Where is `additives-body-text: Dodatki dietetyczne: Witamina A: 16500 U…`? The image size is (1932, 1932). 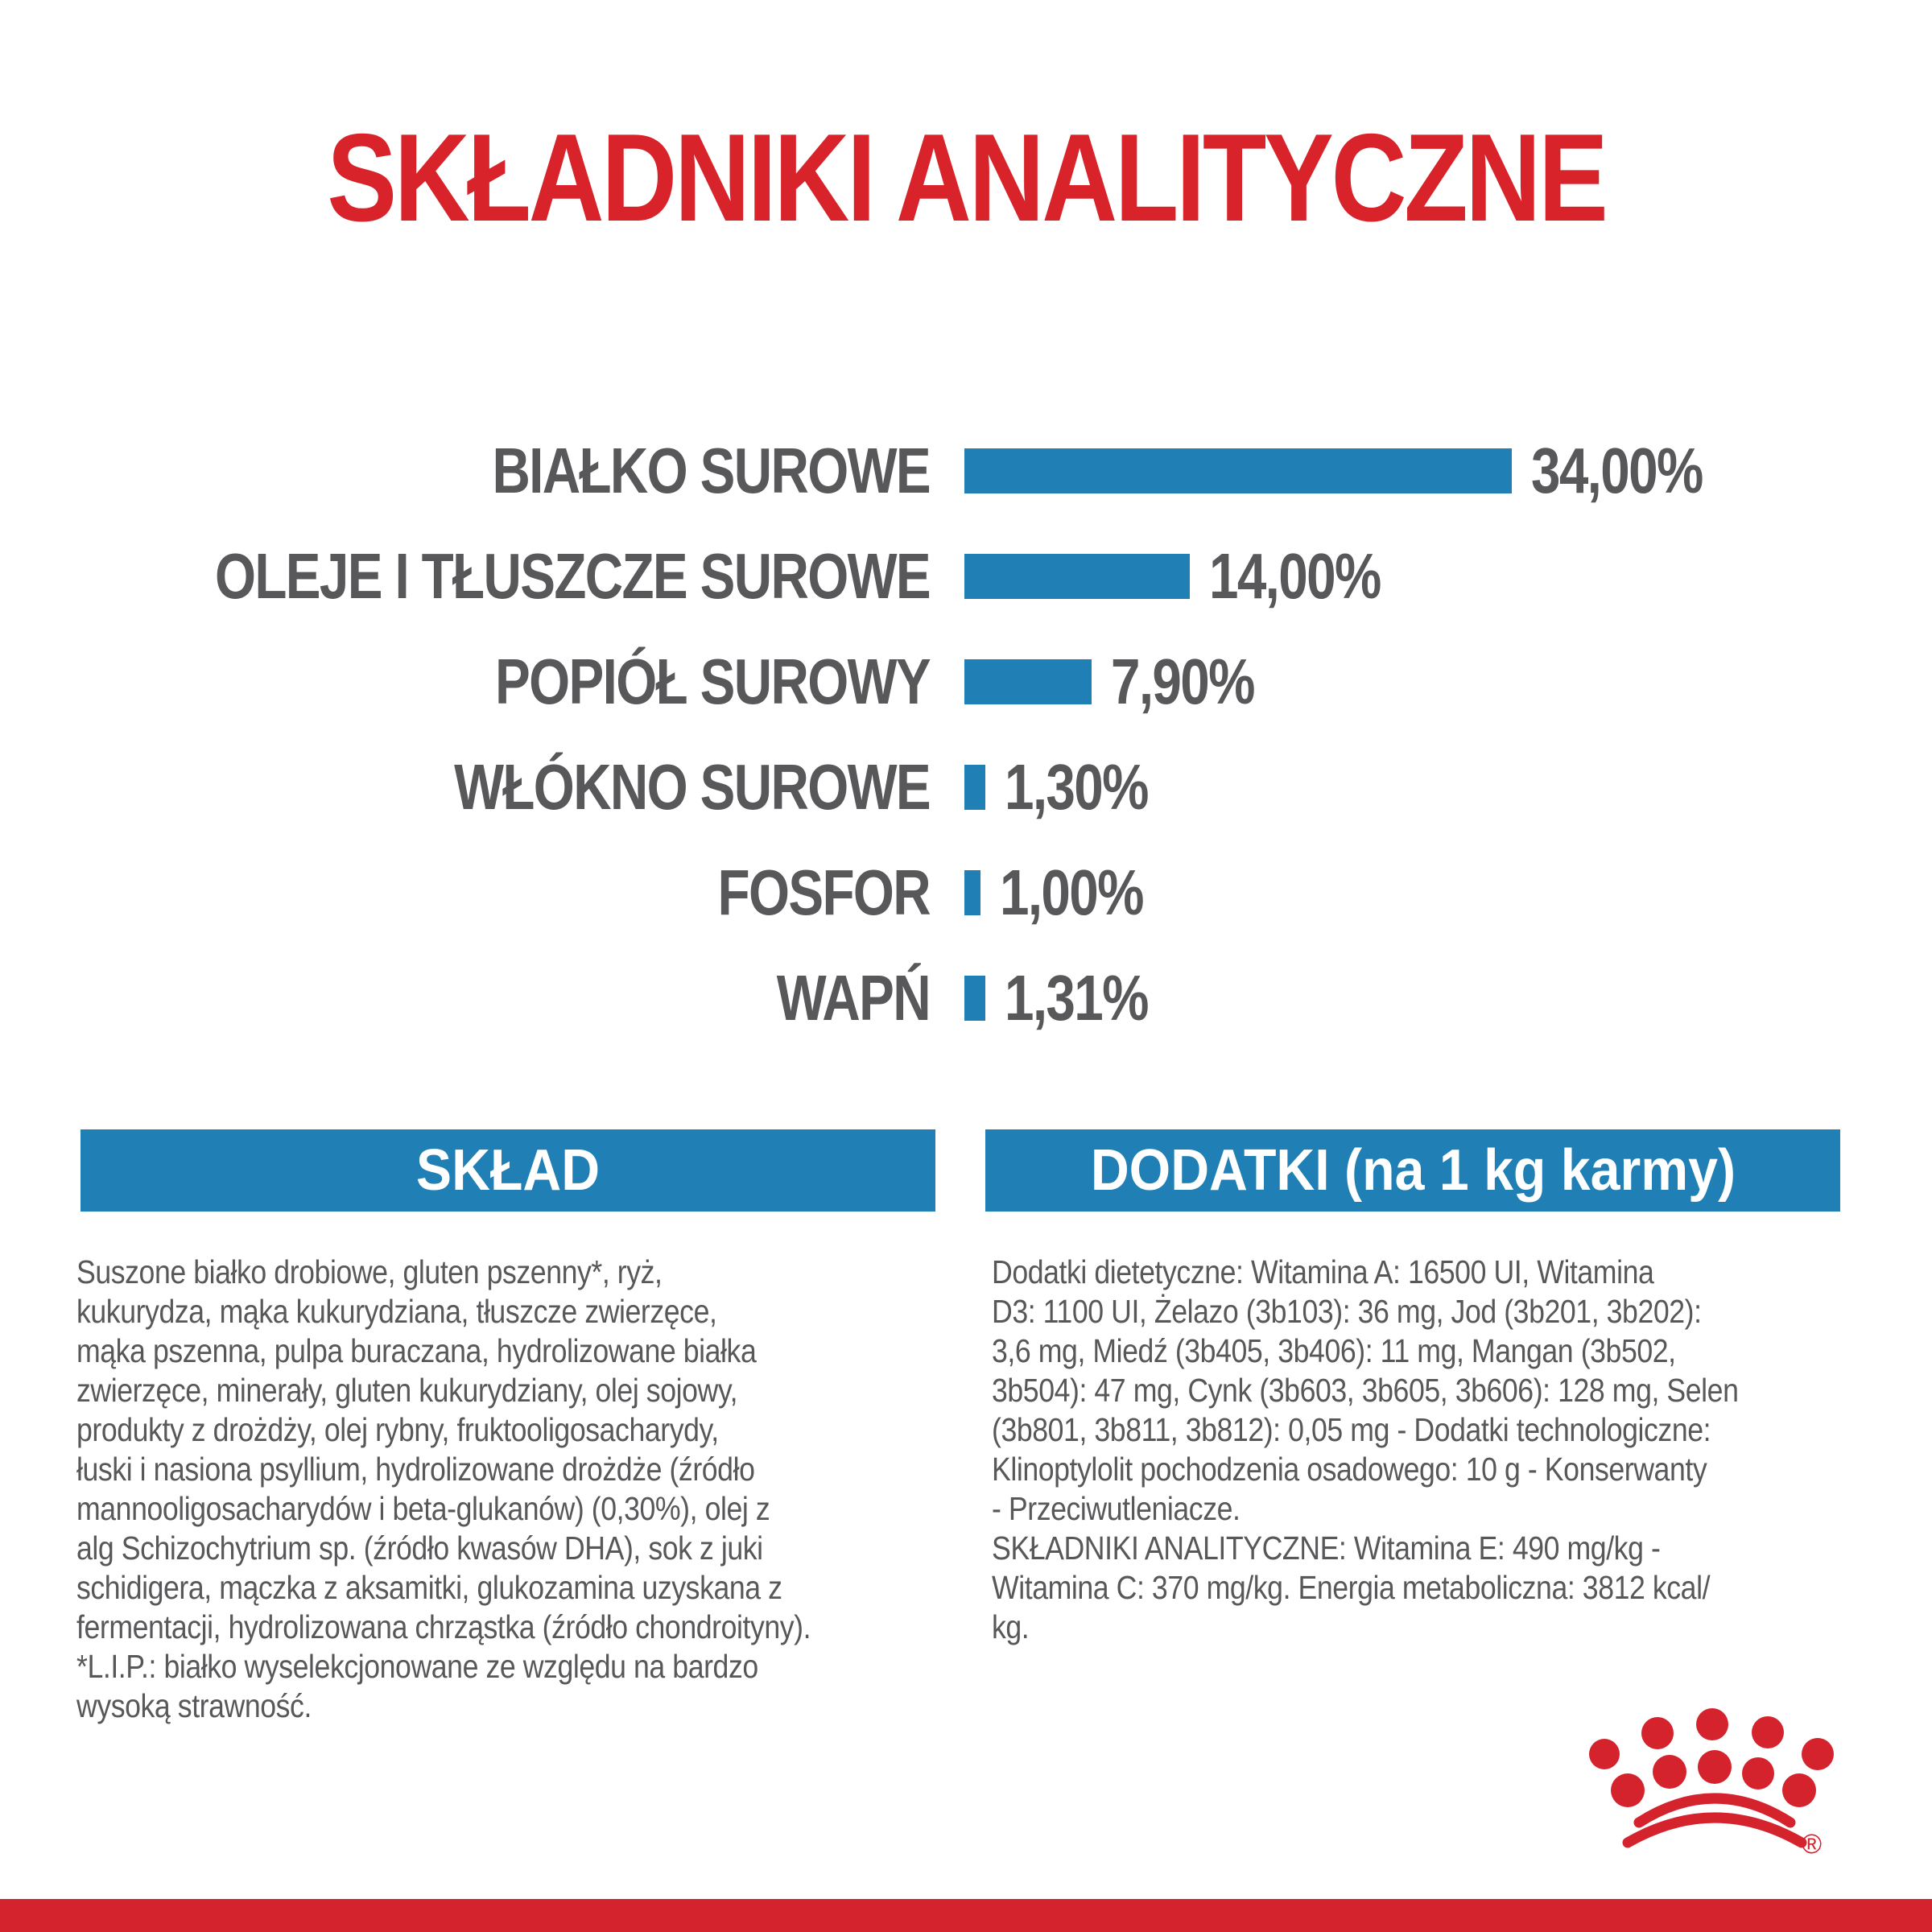 additives-body-text: Dodatki dietetyczne: Witamina A: 16500 U… is located at coordinates (1365, 1449).